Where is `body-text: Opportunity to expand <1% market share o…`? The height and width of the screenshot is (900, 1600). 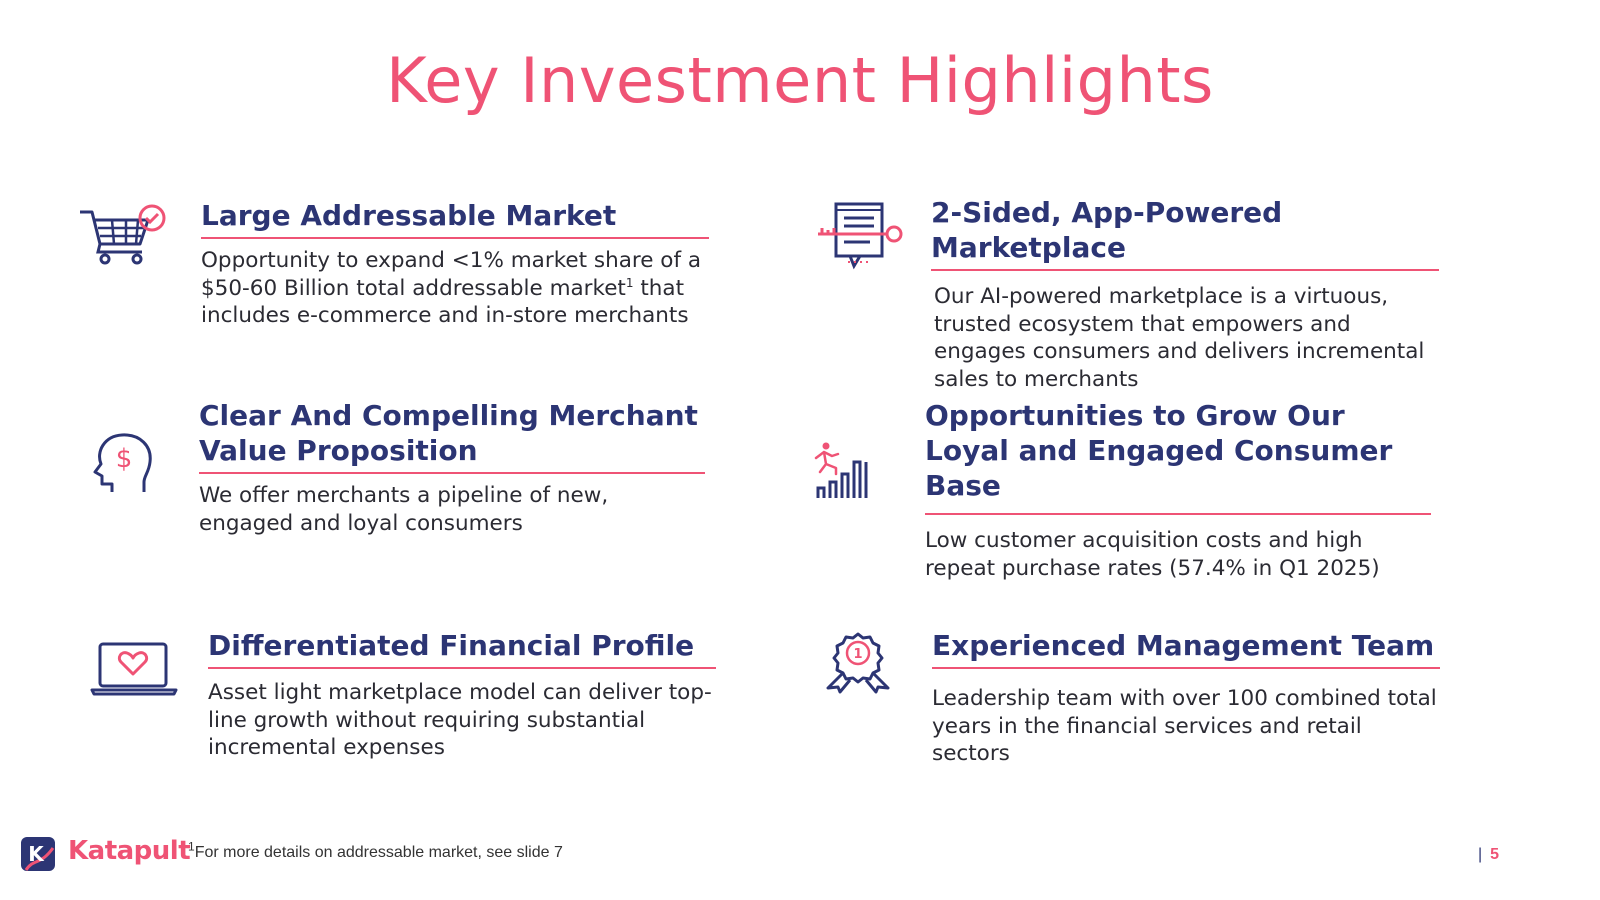 body-text: Opportunity to expand <1% market share o… is located at coordinates (451, 274).